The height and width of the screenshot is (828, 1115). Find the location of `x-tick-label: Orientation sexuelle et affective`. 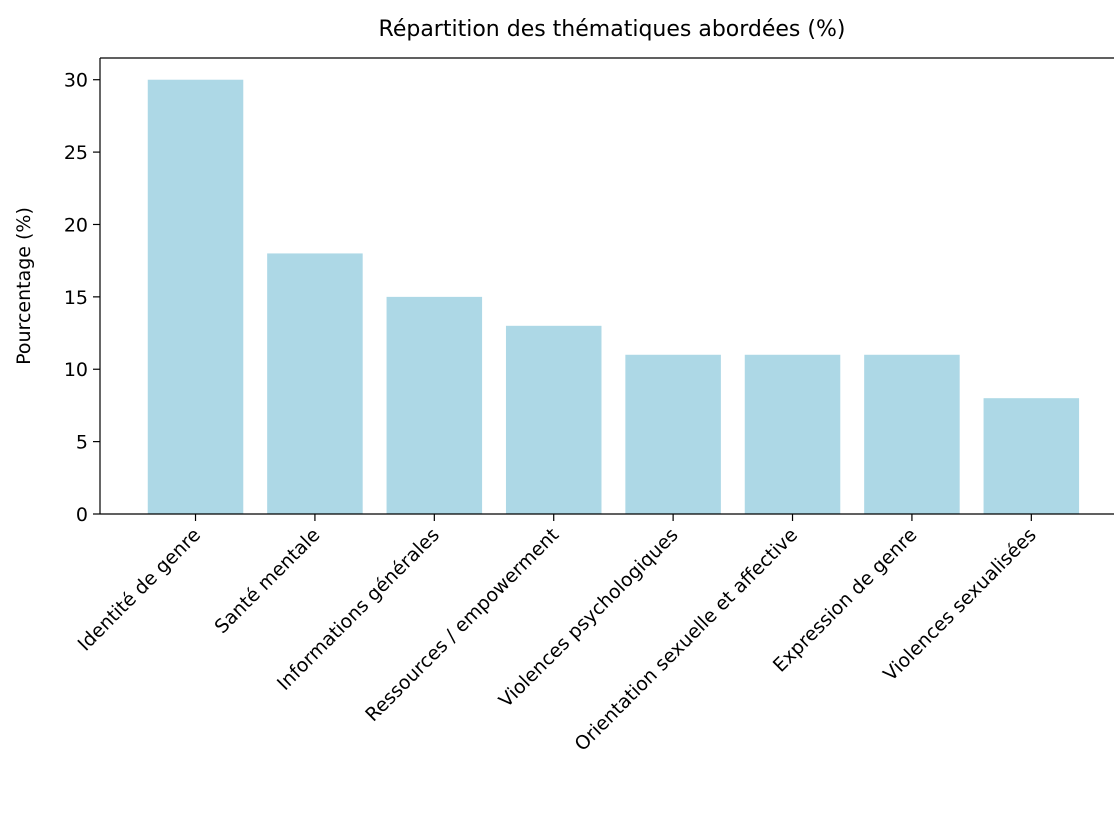

x-tick-label: Orientation sexuelle et affective is located at coordinates (686, 640).